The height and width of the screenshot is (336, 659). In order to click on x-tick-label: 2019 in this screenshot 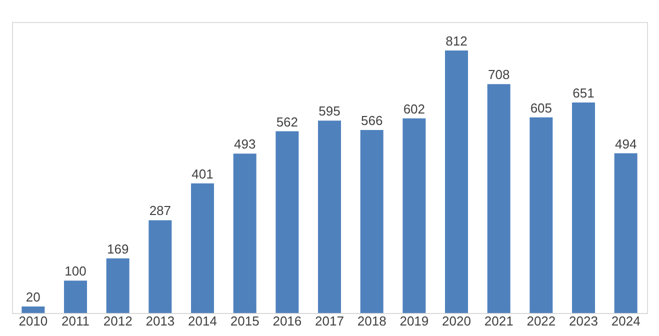, I will do `click(414, 321)`.